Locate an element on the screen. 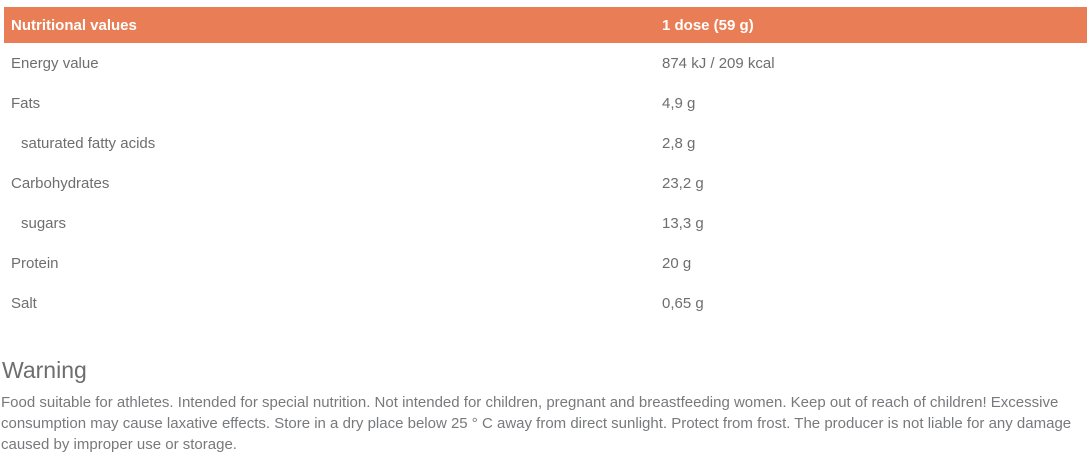 The image size is (1091, 455). nutrient-label: Fats is located at coordinates (329, 103).